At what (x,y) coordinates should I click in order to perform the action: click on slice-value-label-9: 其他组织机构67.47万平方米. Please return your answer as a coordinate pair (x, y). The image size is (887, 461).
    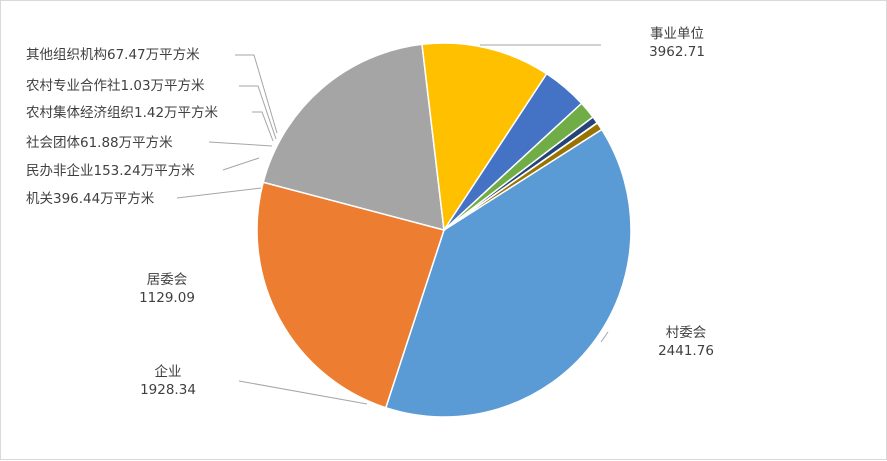
    Looking at the image, I should click on (113, 55).